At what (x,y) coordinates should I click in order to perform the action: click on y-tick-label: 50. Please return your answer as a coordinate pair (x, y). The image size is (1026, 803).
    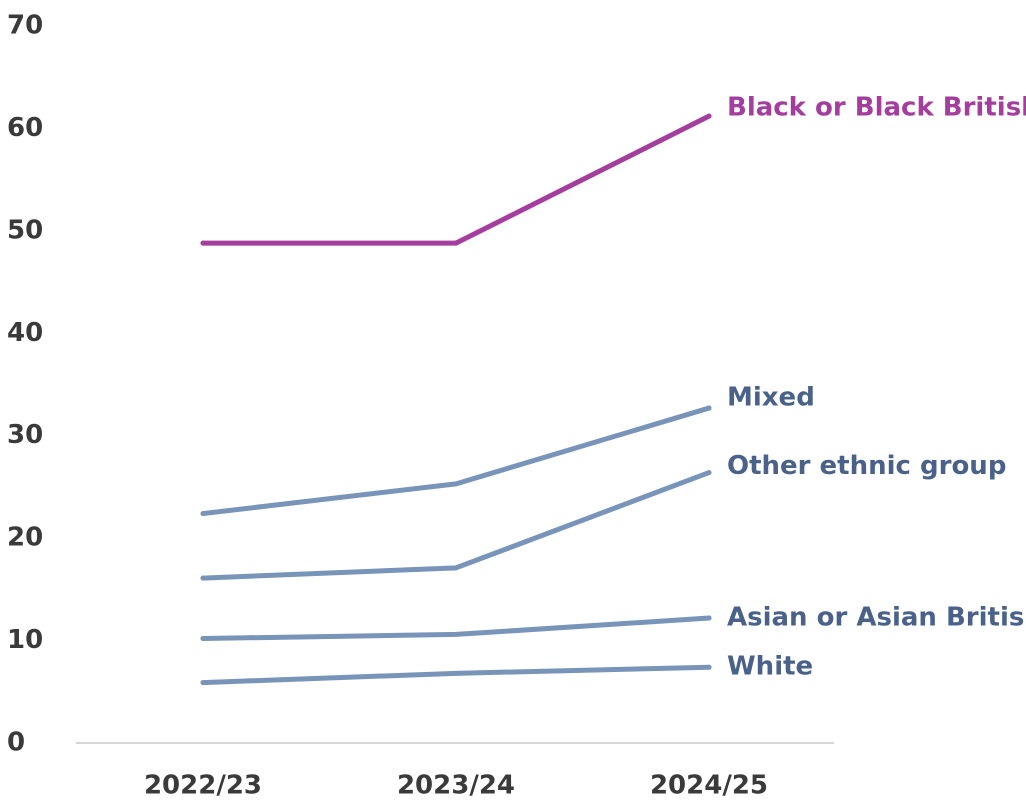
    Looking at the image, I should click on (25, 230).